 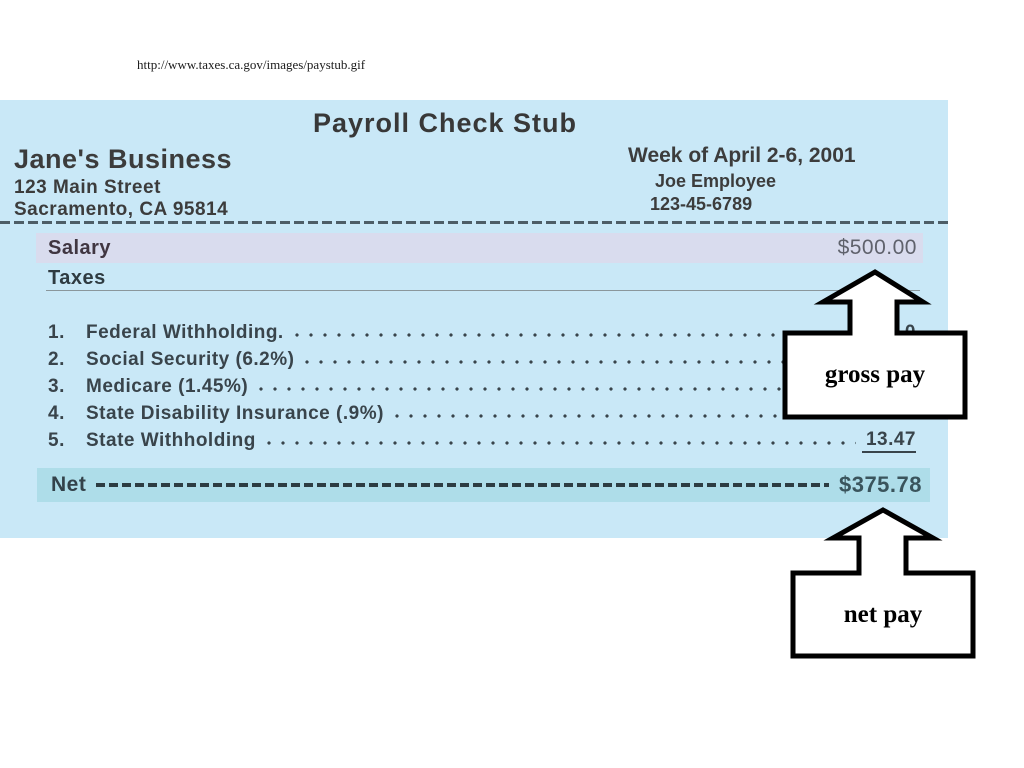 I want to click on tax-line-federal-withholding: 1. Federal Withholding. 0, so click(x=482, y=332).